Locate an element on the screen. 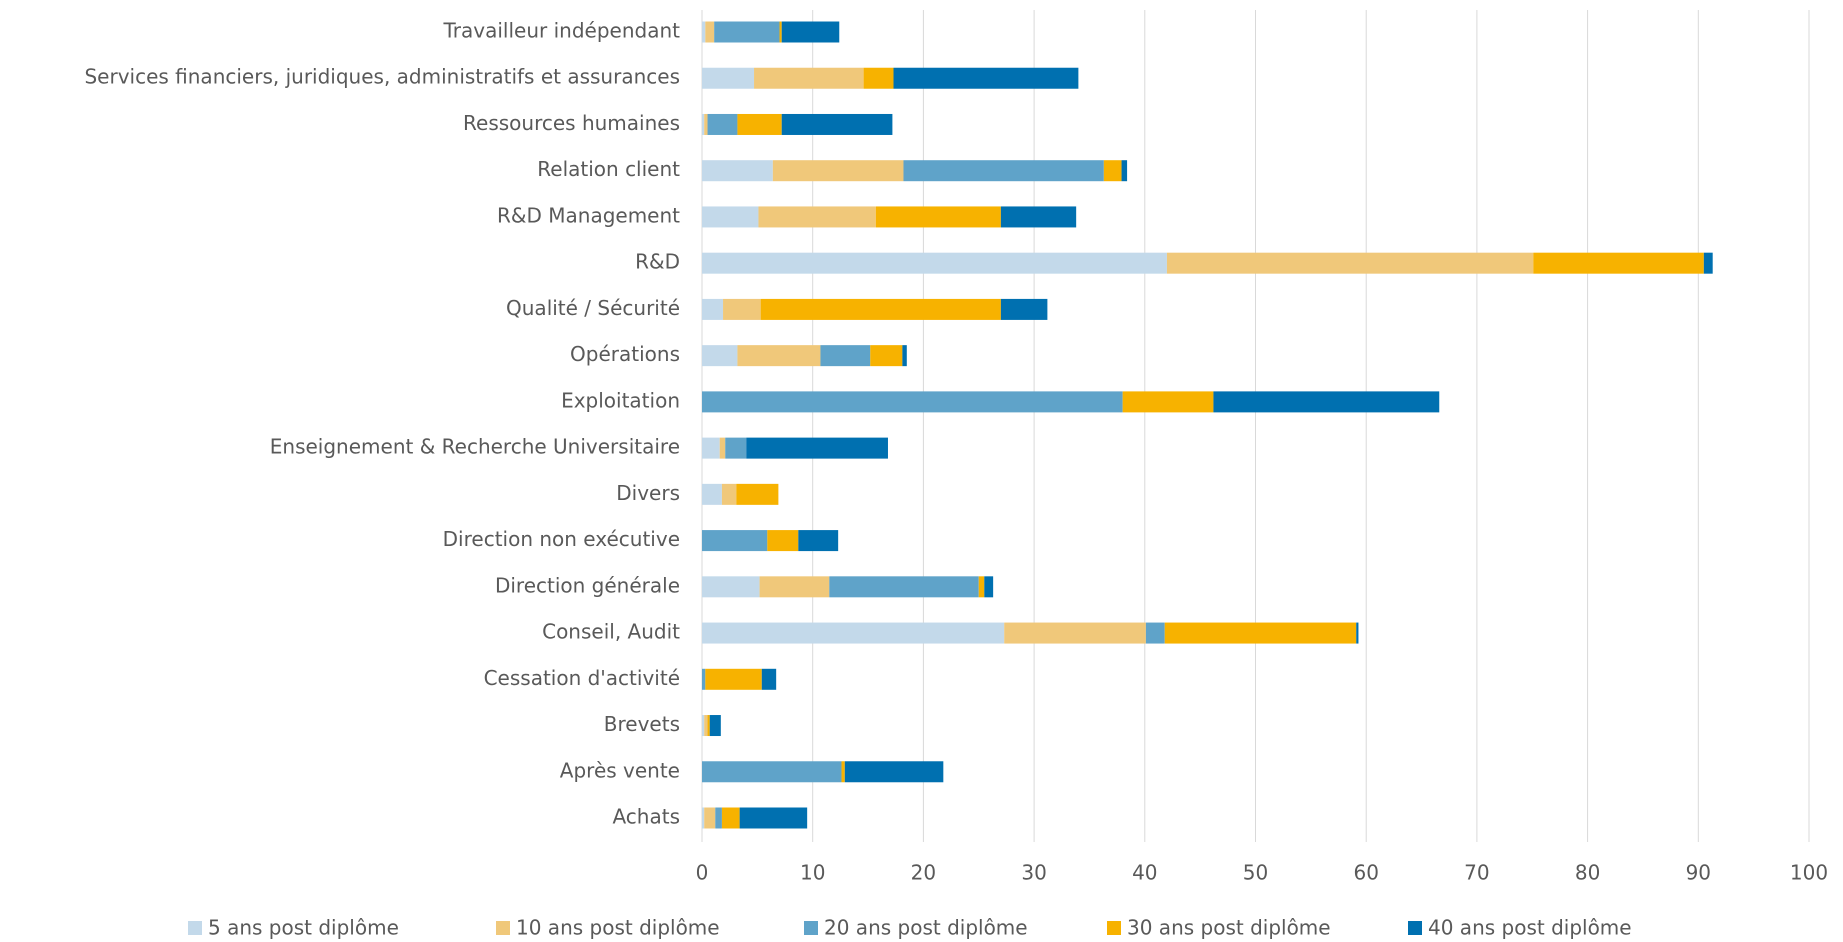  x-tick-label: 70 is located at coordinates (1476, 873).